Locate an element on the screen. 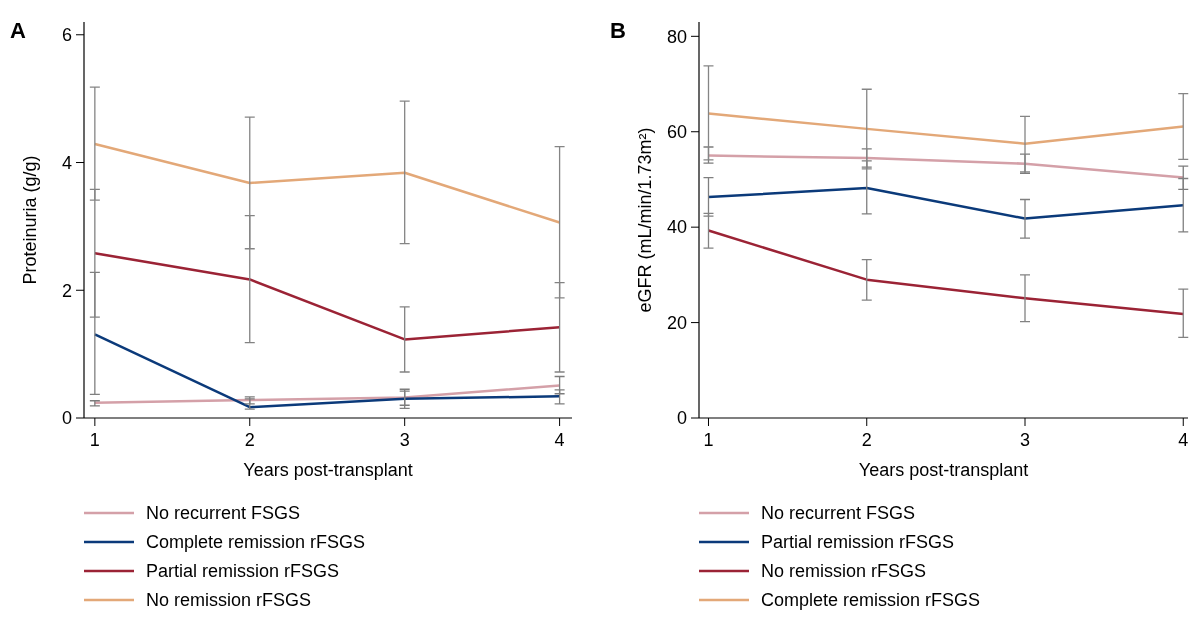  y-tick-label: 2 is located at coordinates (66, 290).